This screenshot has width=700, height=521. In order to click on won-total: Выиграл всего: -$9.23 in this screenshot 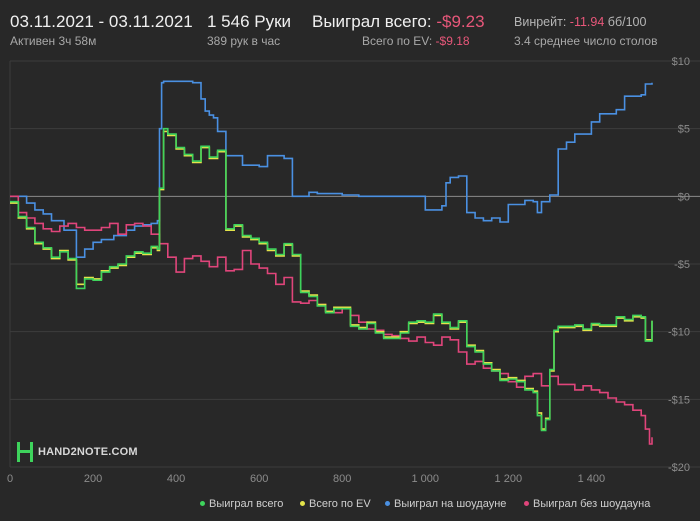, I will do `click(398, 22)`.